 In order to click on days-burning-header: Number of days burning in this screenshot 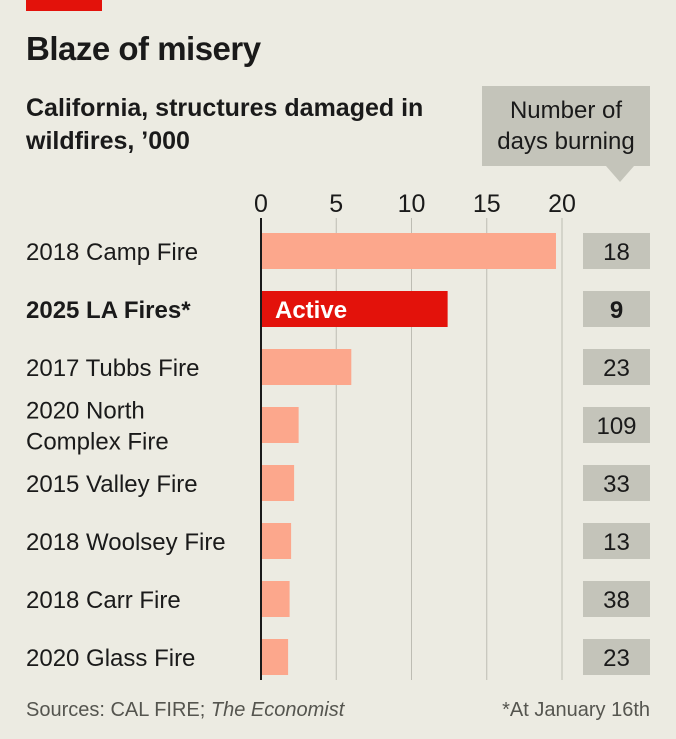, I will do `click(566, 126)`.